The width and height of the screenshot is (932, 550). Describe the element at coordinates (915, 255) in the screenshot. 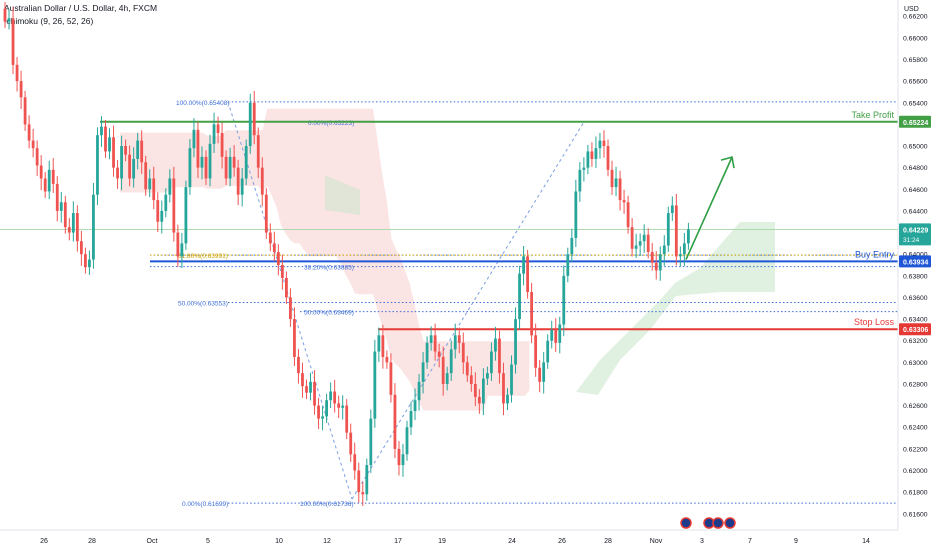

I see `y-tick-label: 0.64000` at that location.